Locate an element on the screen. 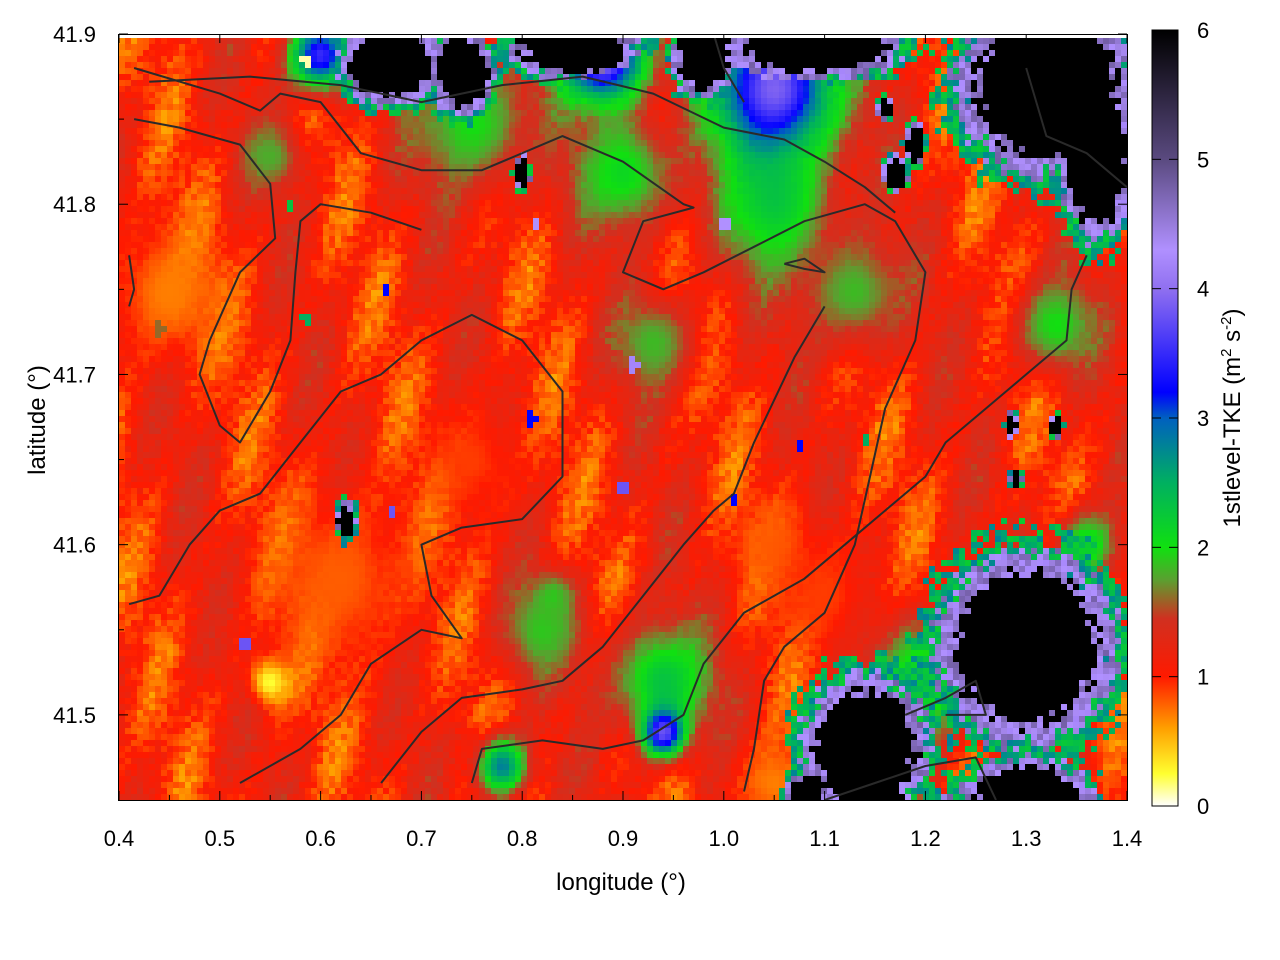  x-tick-label: 1.3 is located at coordinates (1026, 838).